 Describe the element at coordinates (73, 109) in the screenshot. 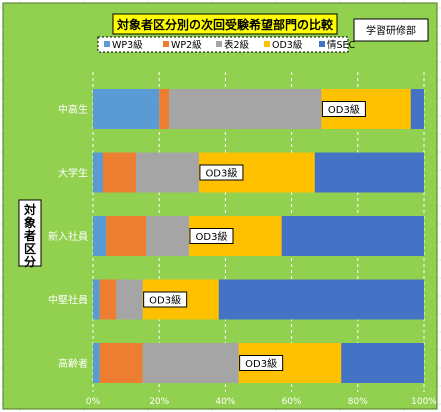

I see `category-label: 中高生` at that location.